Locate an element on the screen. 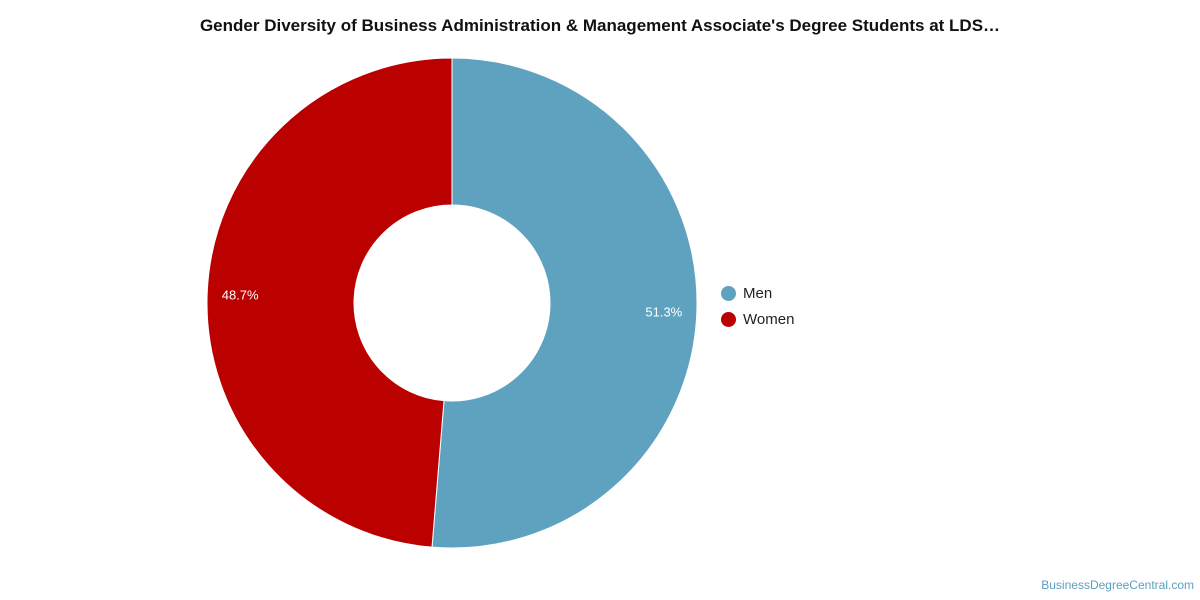 The height and width of the screenshot is (600, 1200). legend: Men Women is located at coordinates (757, 306).